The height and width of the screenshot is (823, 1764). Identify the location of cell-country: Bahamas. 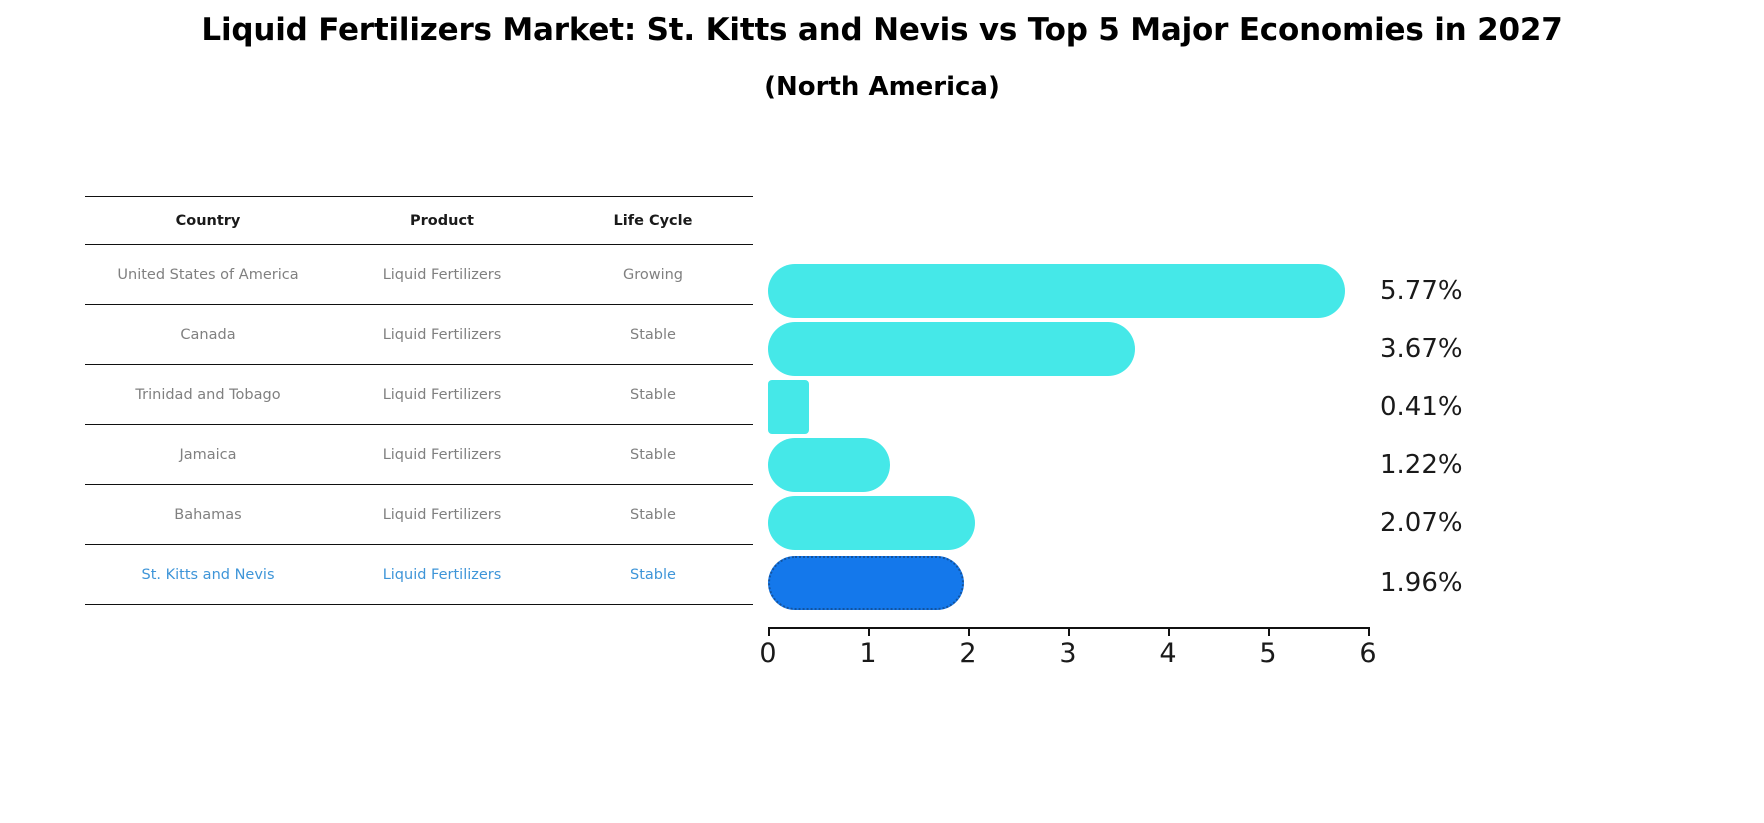
(208, 514).